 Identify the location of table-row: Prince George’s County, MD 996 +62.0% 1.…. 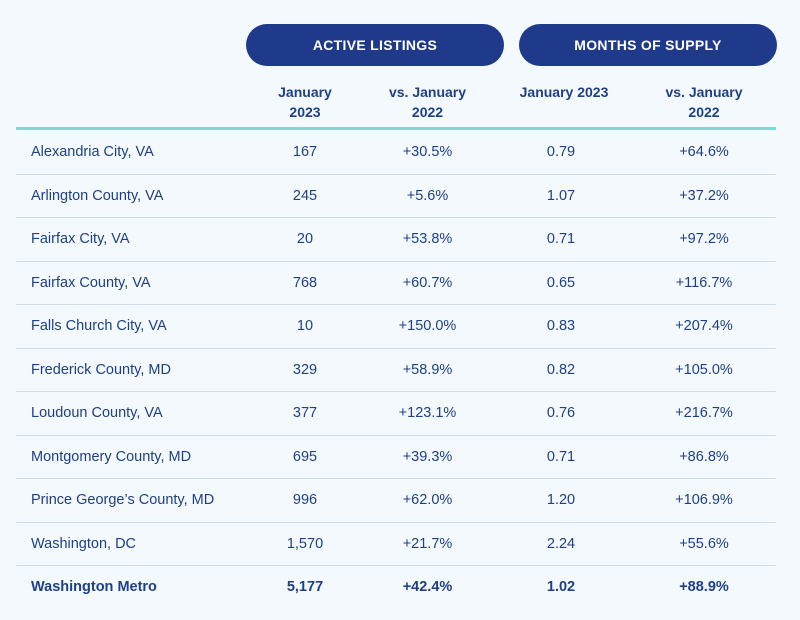
(396, 500).